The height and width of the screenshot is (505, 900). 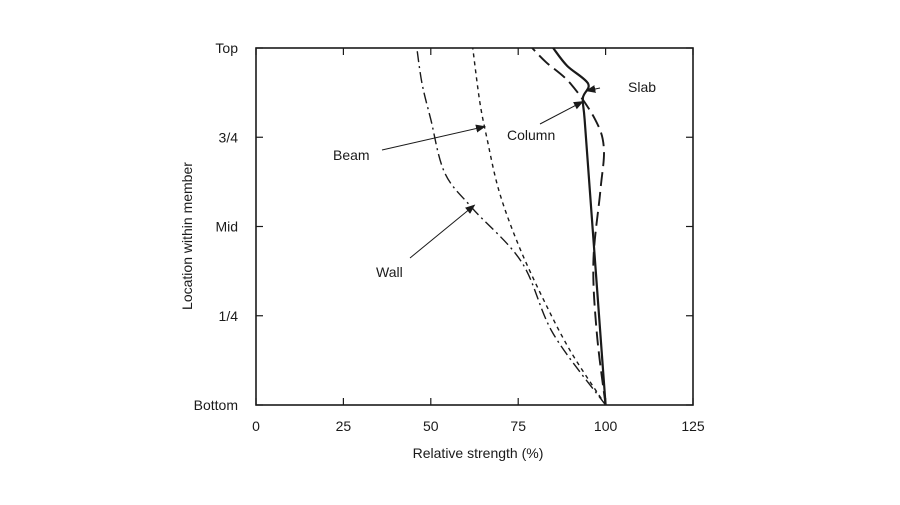 What do you see at coordinates (442, 231) in the screenshot?
I see `annotation-arrow-wall` at bounding box center [442, 231].